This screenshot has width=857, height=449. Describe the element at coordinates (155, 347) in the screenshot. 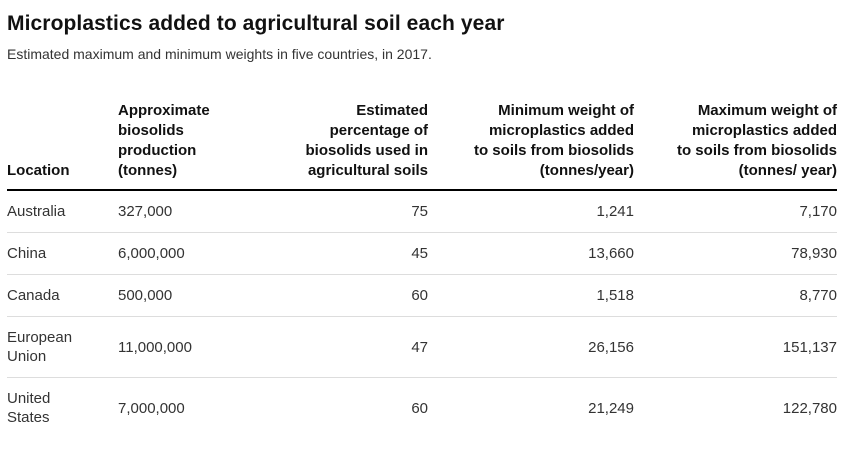

I see `cell-production: 11,000,000` at that location.